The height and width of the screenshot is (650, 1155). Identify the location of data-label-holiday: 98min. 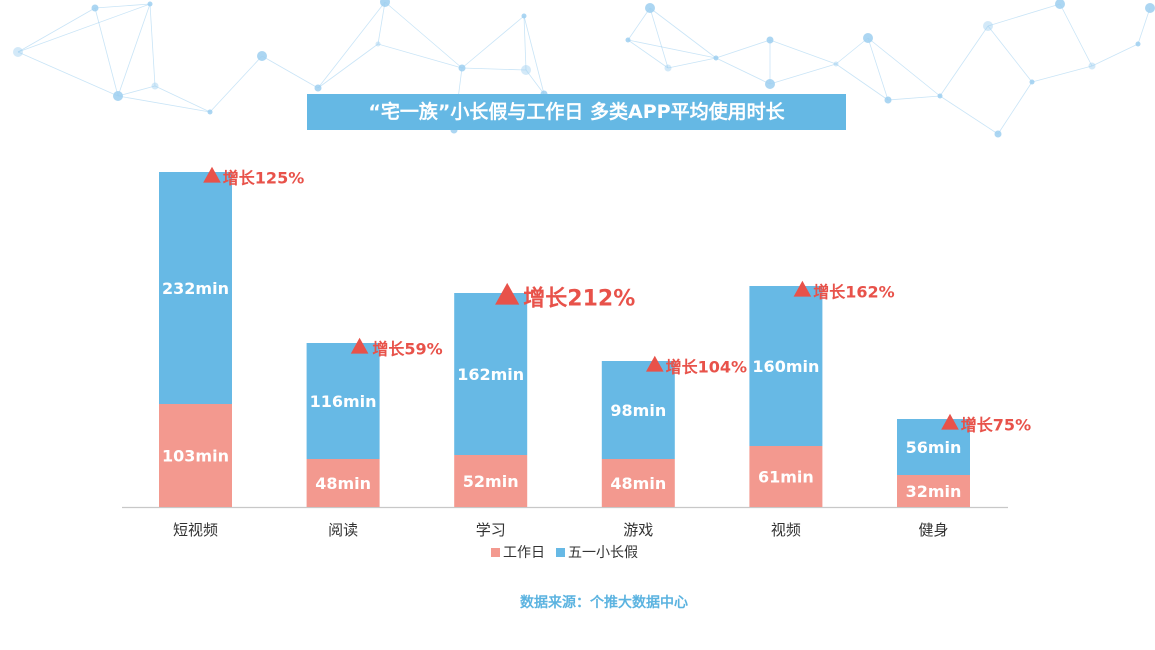
(638, 410).